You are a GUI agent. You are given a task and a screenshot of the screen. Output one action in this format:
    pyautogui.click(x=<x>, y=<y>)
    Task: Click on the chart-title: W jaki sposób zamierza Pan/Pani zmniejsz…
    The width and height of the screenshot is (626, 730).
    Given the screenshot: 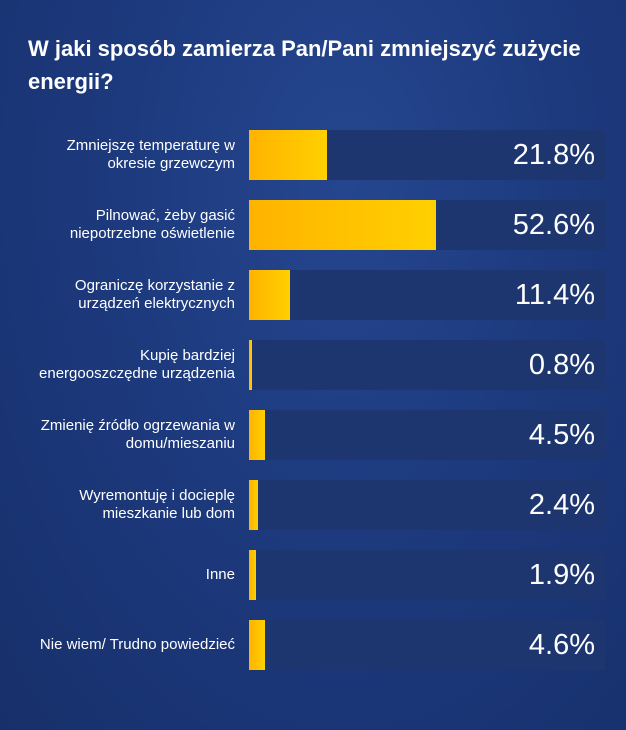 What is the action you would take?
    pyautogui.click(x=304, y=65)
    